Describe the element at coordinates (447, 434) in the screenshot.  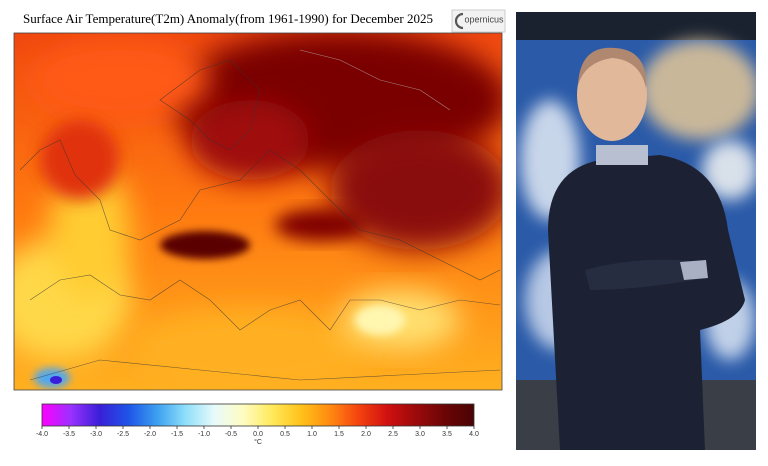
I see `colorbar-tick-label: 3.5` at that location.